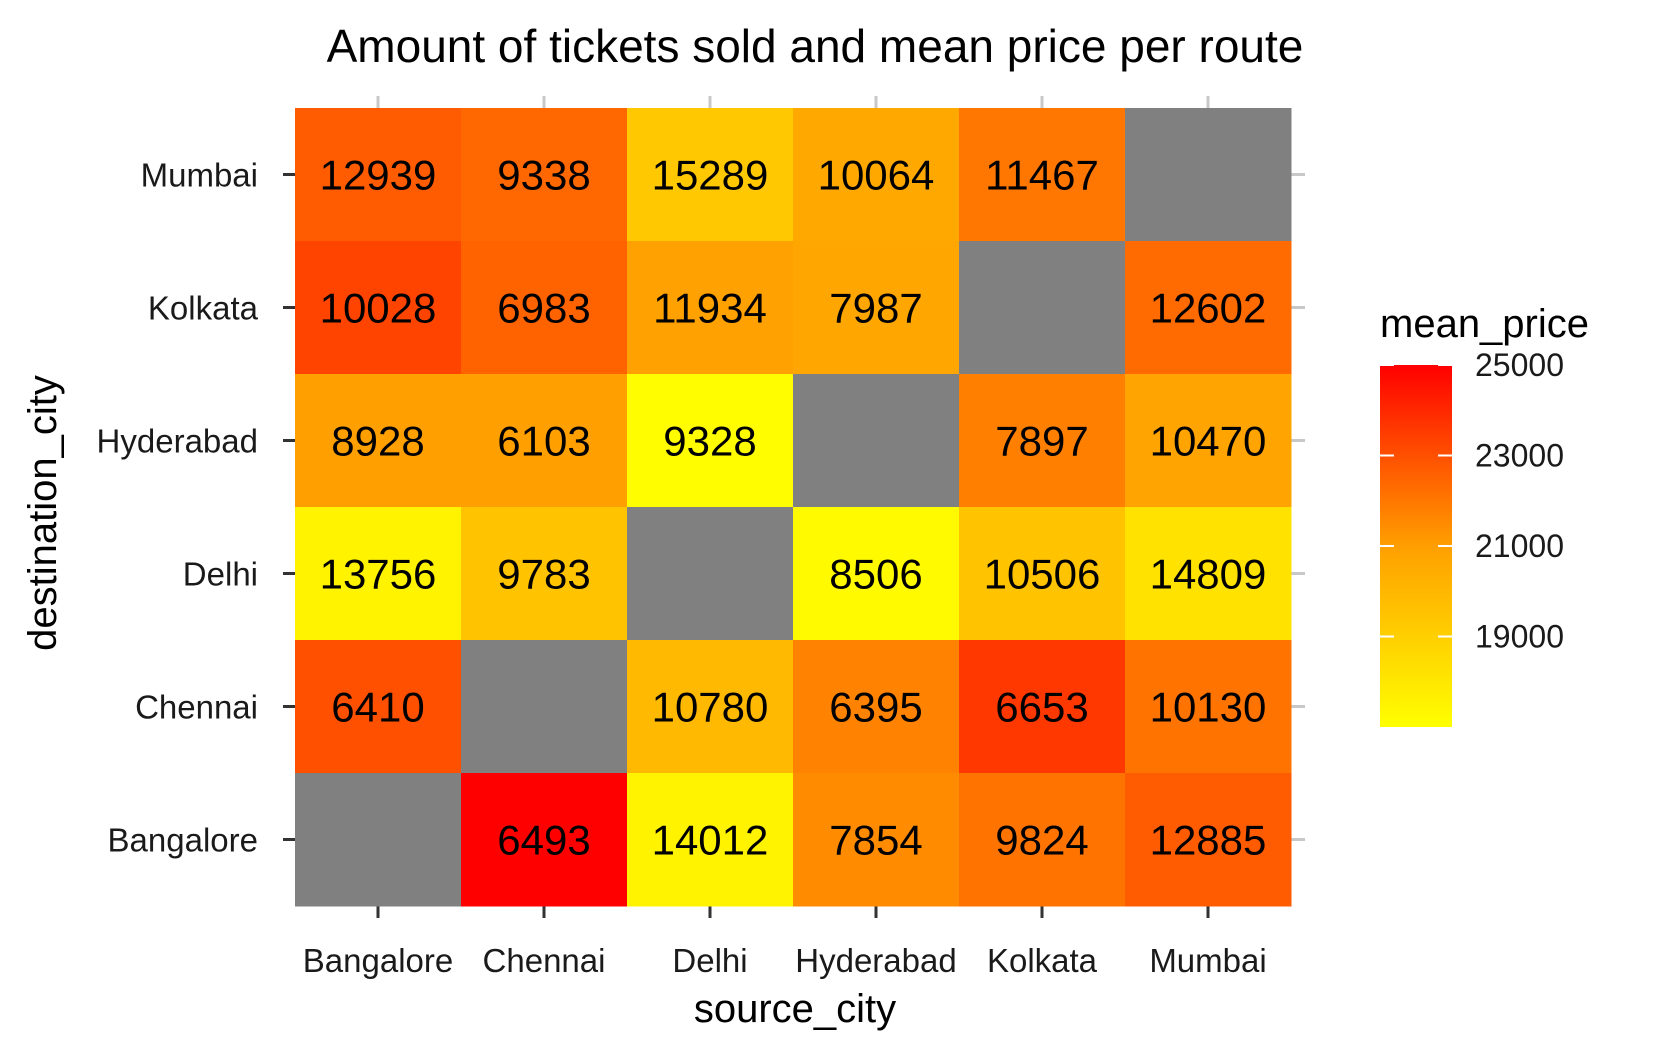 The image size is (1657, 1052). What do you see at coordinates (199, 175) in the screenshot?
I see `y-tick-label: Mumbai` at bounding box center [199, 175].